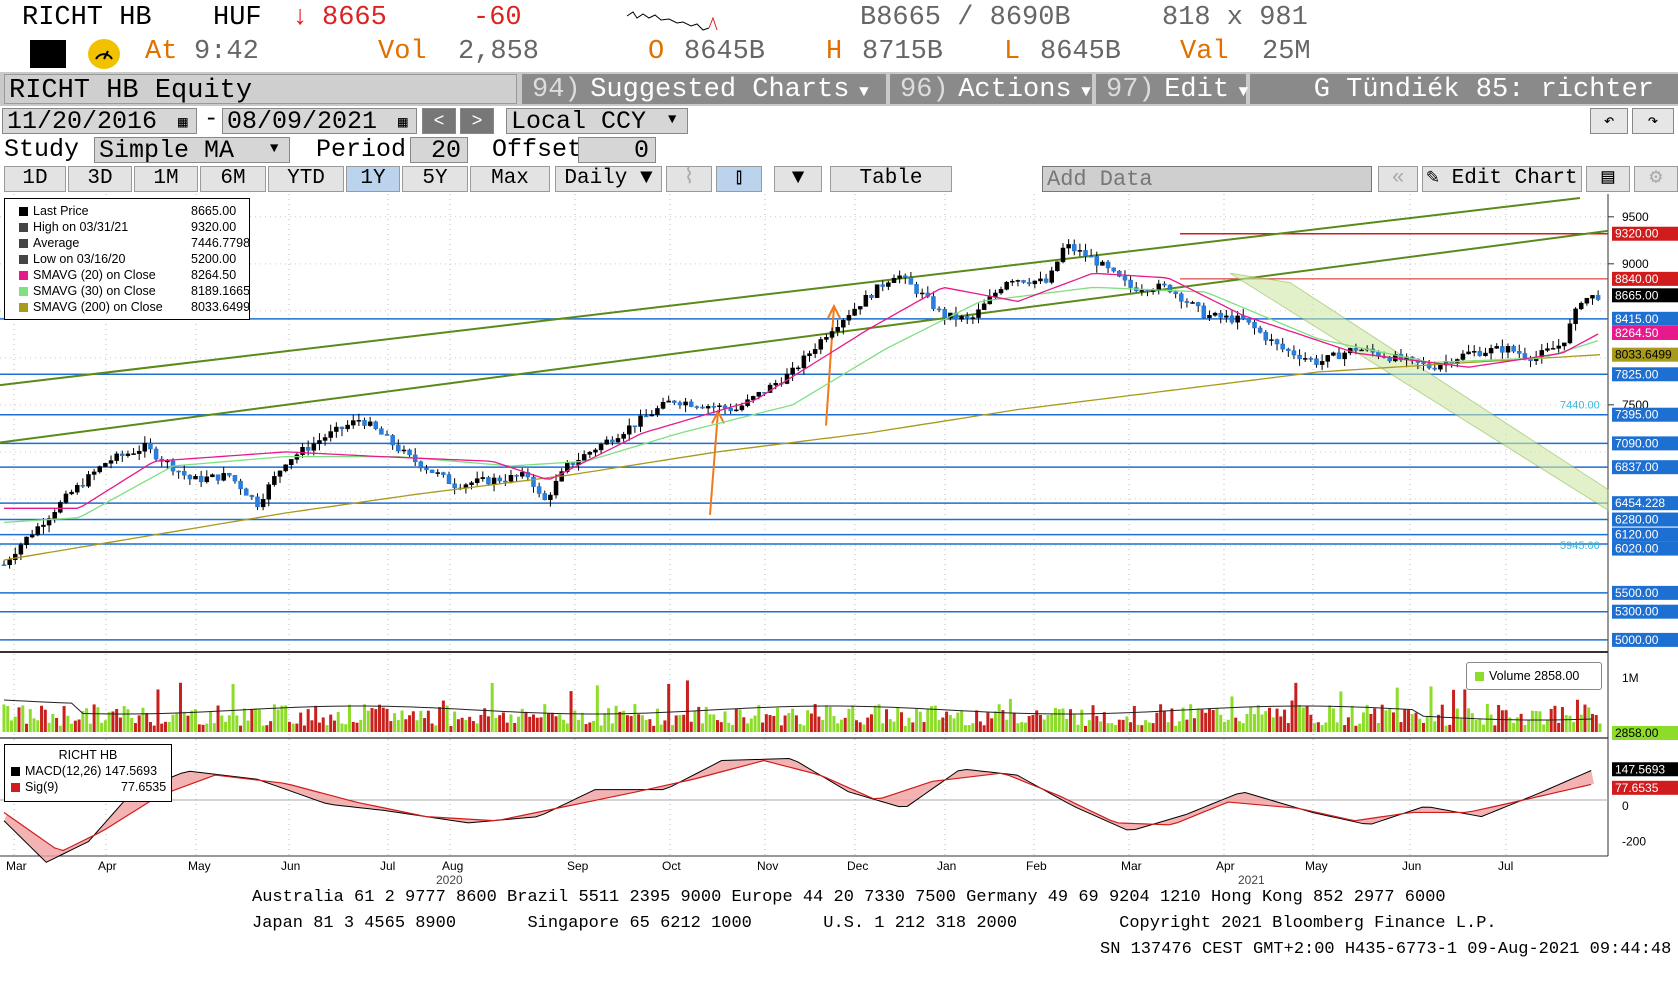 This screenshot has width=1678, height=985. What do you see at coordinates (991, 89) in the screenshot?
I see `actions-menu: 96) Actions ▼` at bounding box center [991, 89].